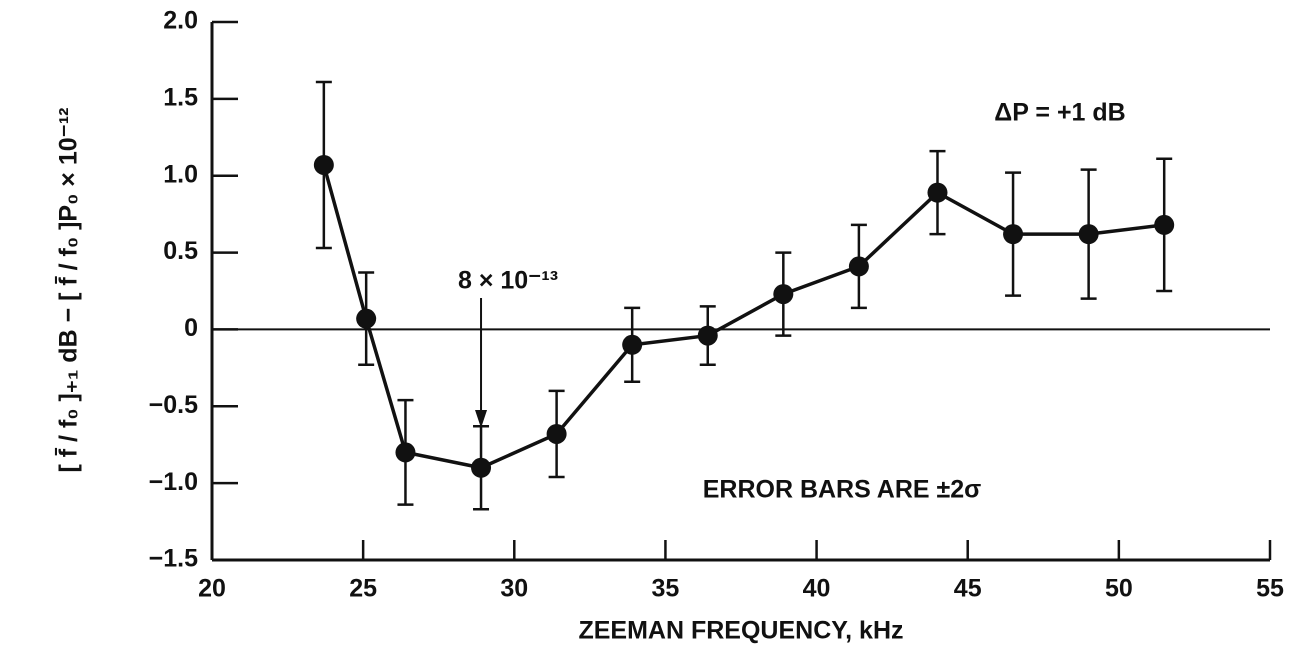 This screenshot has height=654, width=1301. What do you see at coordinates (212, 589) in the screenshot?
I see `x-tick-label: 20` at bounding box center [212, 589].